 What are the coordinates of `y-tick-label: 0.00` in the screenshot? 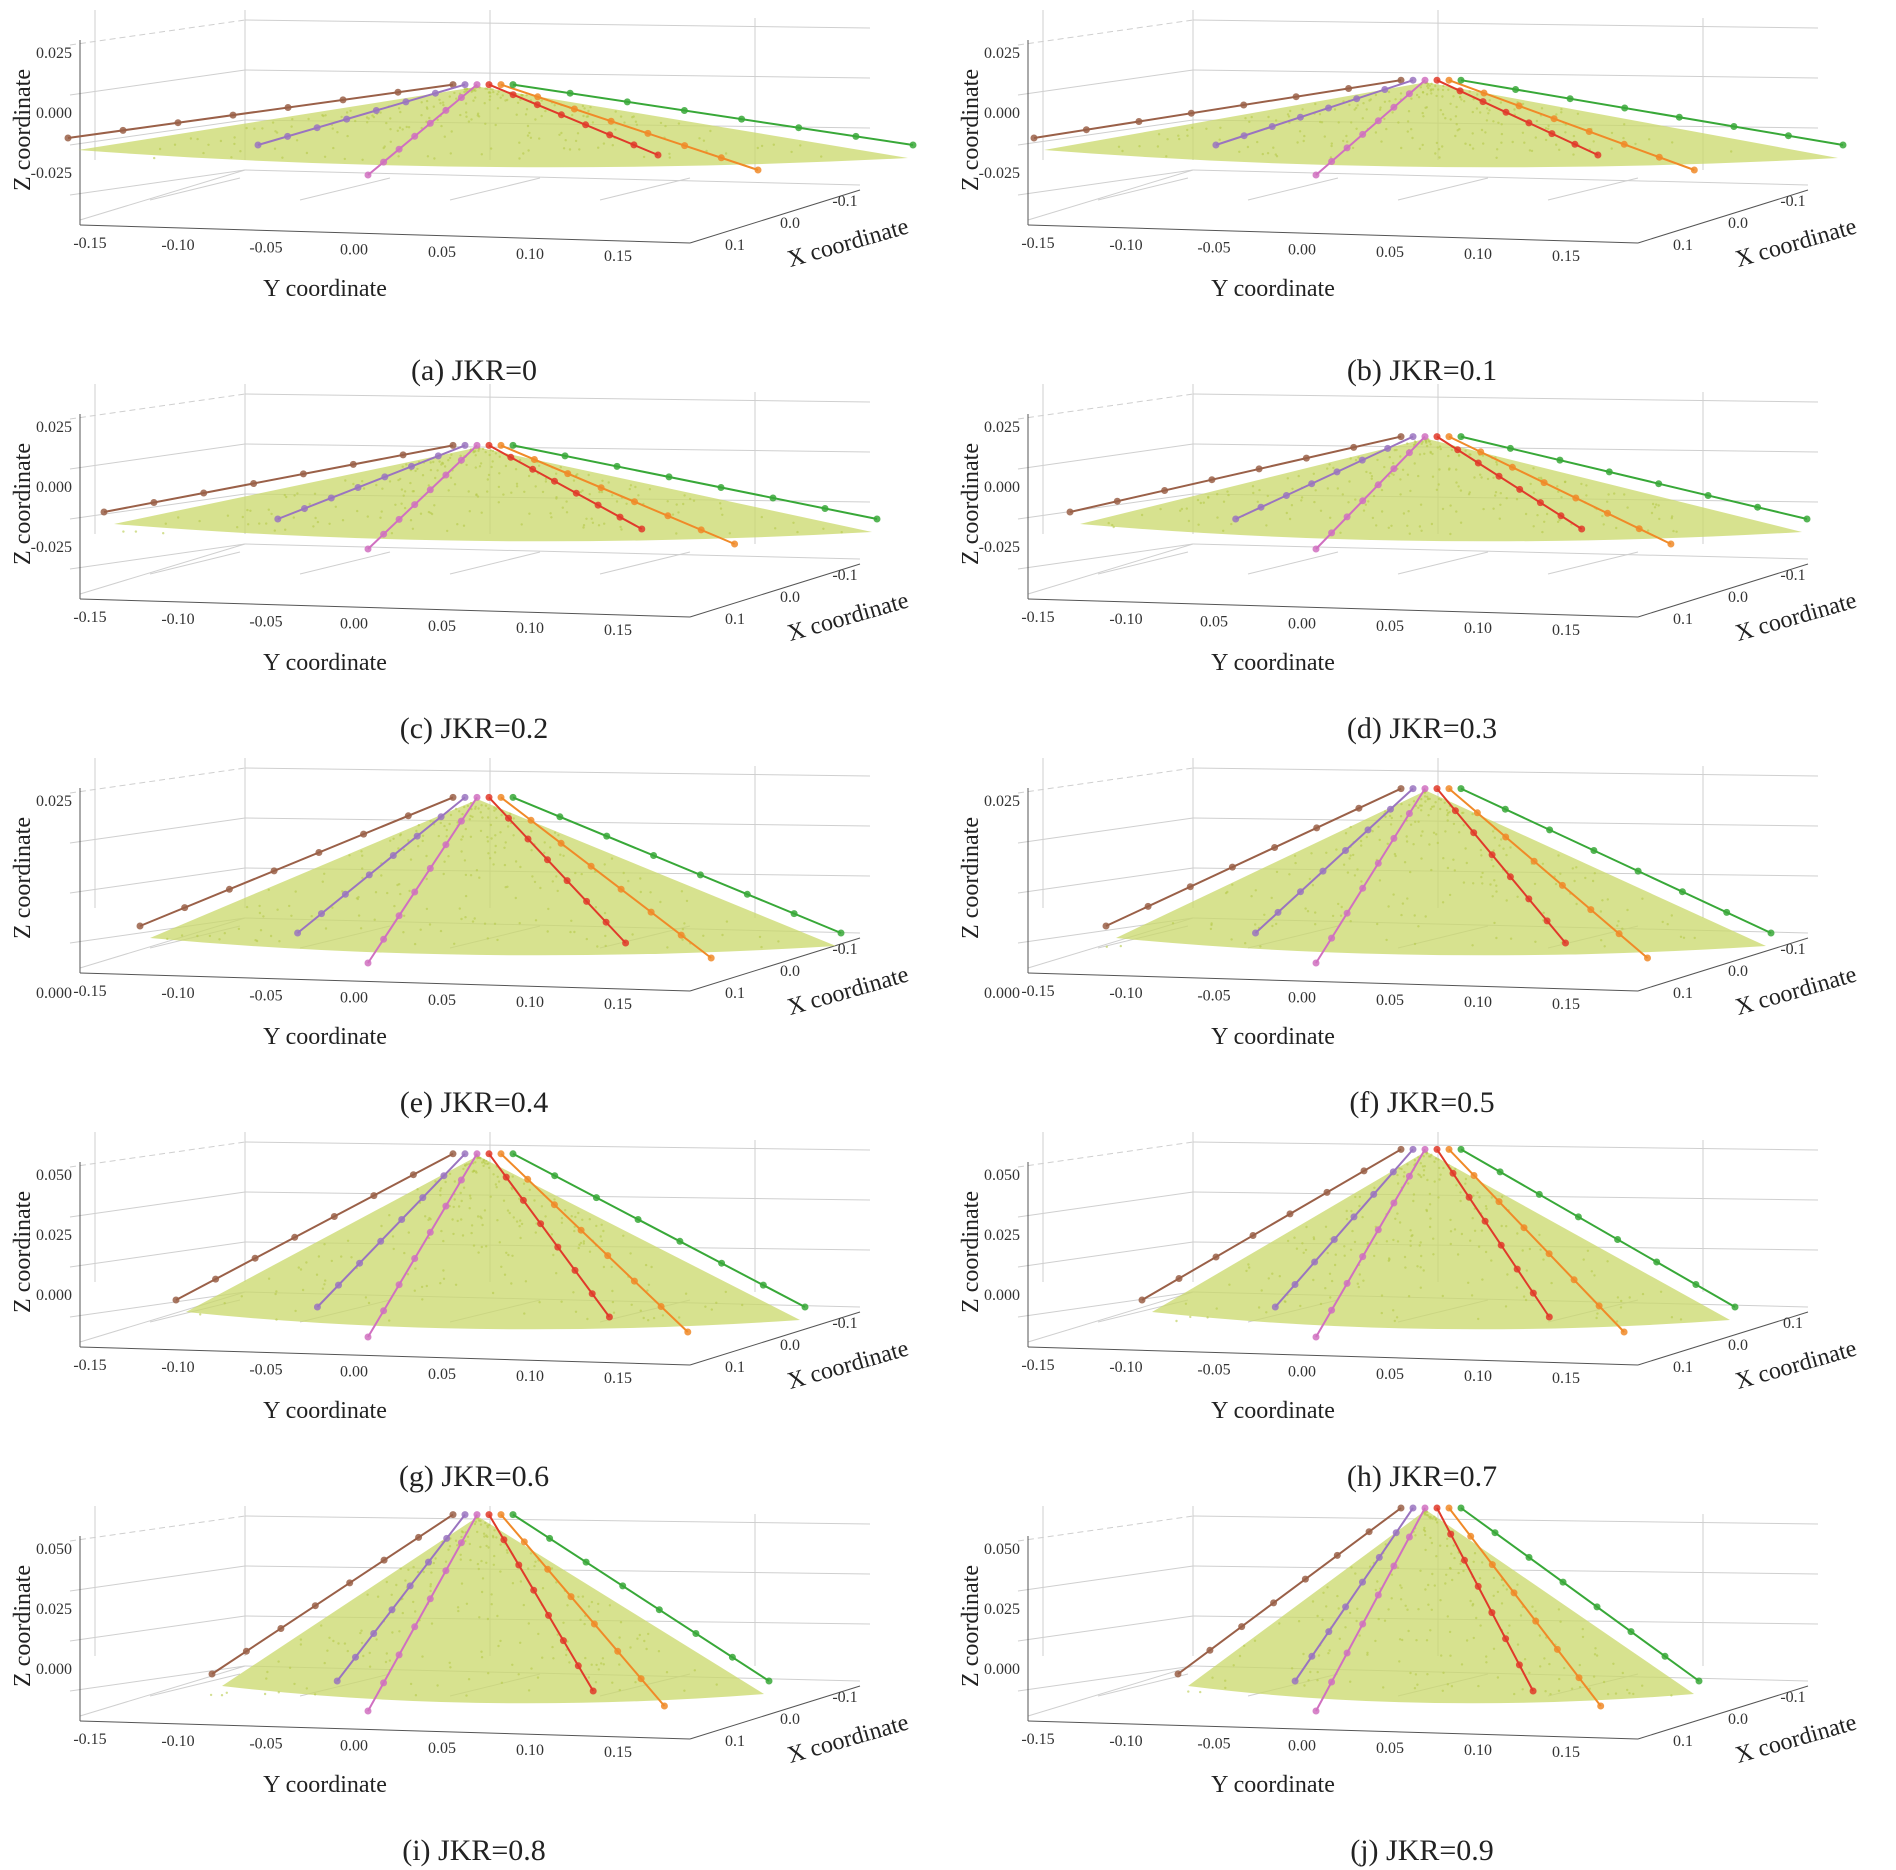 It's located at (354, 1372).